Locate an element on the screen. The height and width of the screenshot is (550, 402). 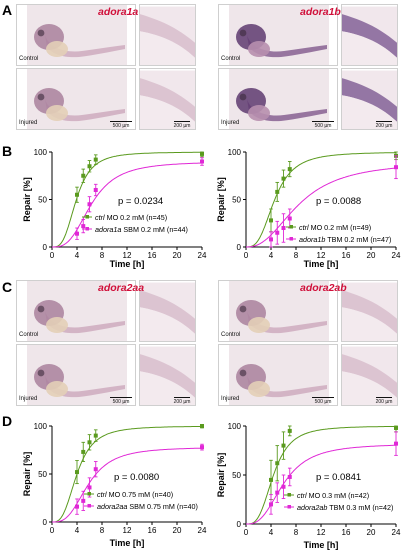
p-value-label: p = 0.0841 is located at coordinates (338, 477).